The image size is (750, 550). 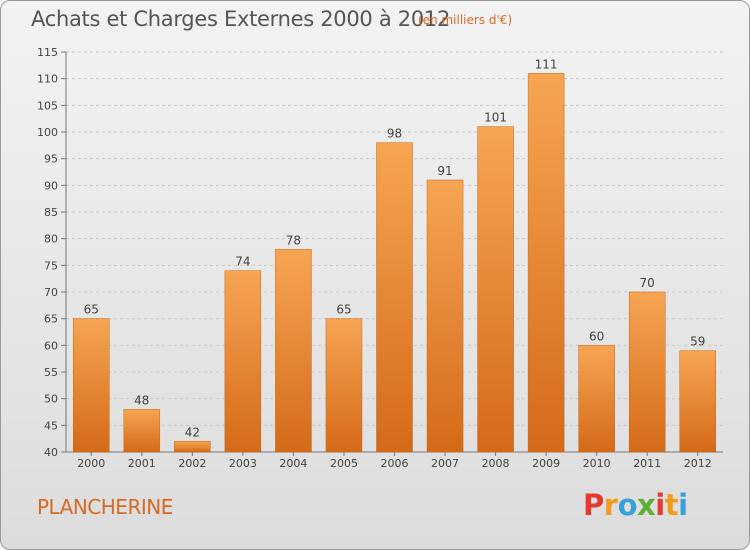 I want to click on y-tick-label: 40, so click(x=51, y=452).